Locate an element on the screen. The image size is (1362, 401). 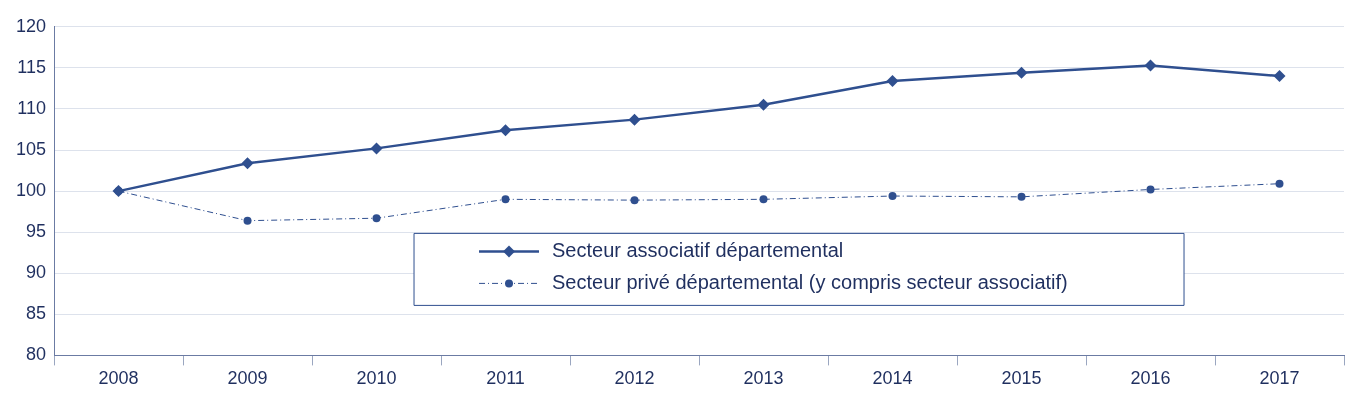
x-tick-label: 2016 is located at coordinates (1150, 378).